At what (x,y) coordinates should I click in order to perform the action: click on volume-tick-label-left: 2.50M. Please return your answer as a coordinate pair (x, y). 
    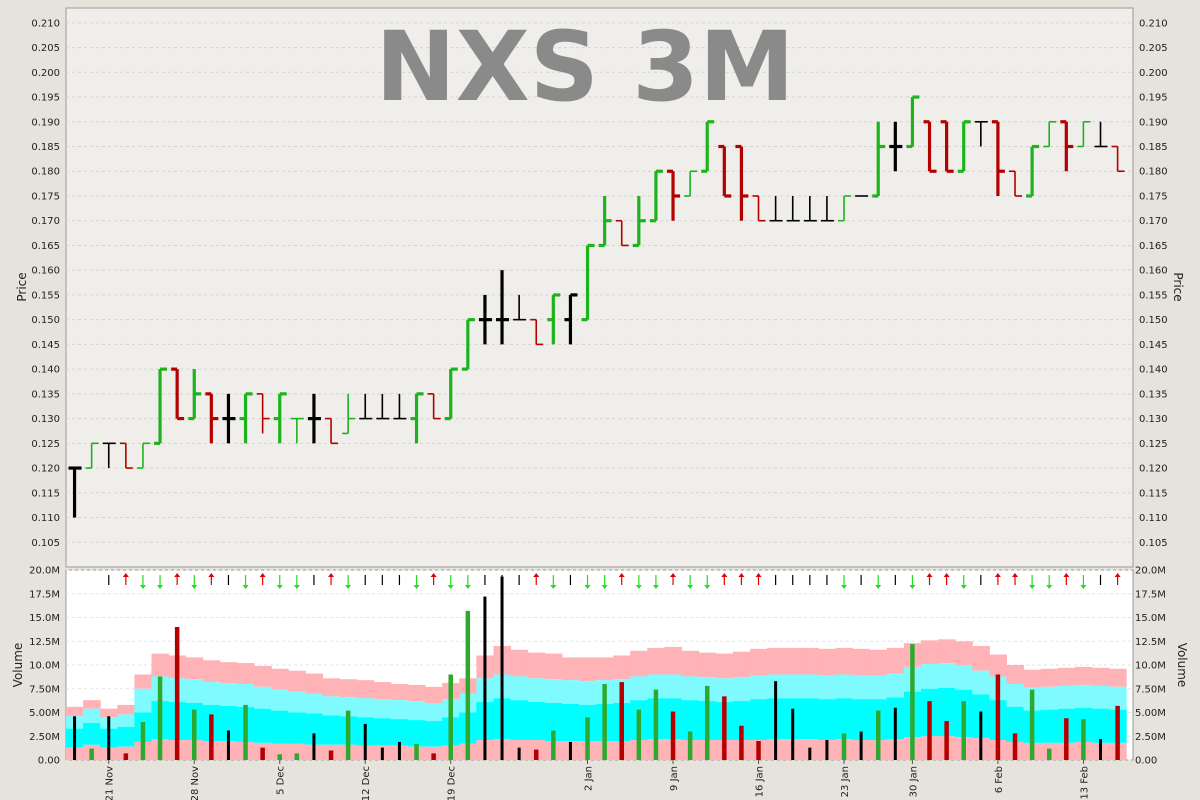
    Looking at the image, I should click on (44, 737).